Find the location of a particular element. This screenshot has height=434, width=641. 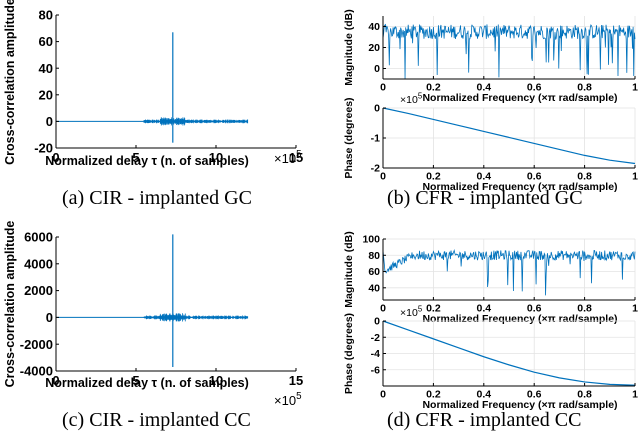

series-cfr_gc_mag is located at coordinates (509, 51).